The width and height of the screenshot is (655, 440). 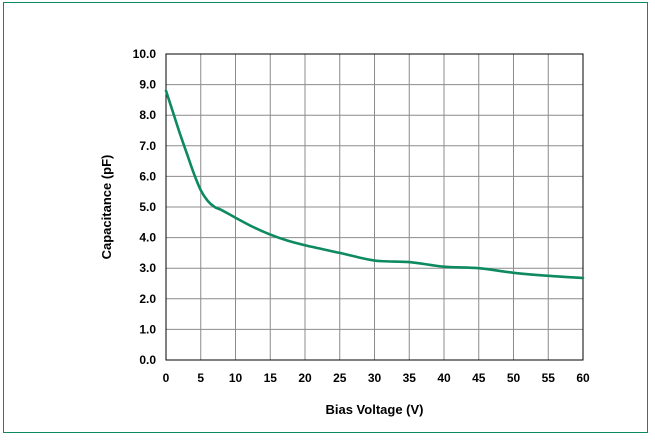 I want to click on y-tick-label: 7.0, so click(x=147, y=146).